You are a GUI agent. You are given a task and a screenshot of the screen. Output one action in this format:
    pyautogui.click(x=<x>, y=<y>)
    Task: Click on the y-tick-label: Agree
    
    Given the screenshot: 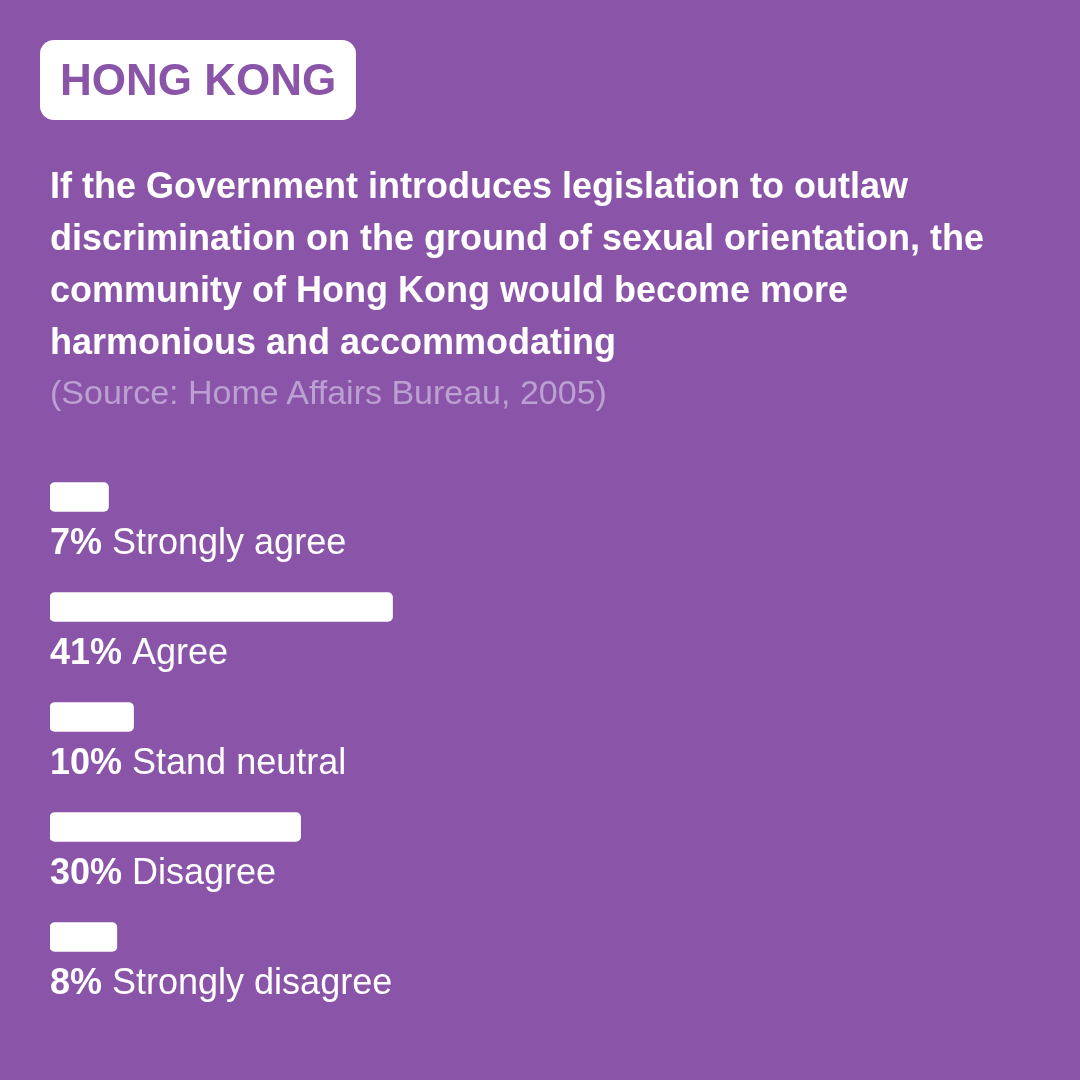 What is the action you would take?
    pyautogui.click(x=180, y=651)
    